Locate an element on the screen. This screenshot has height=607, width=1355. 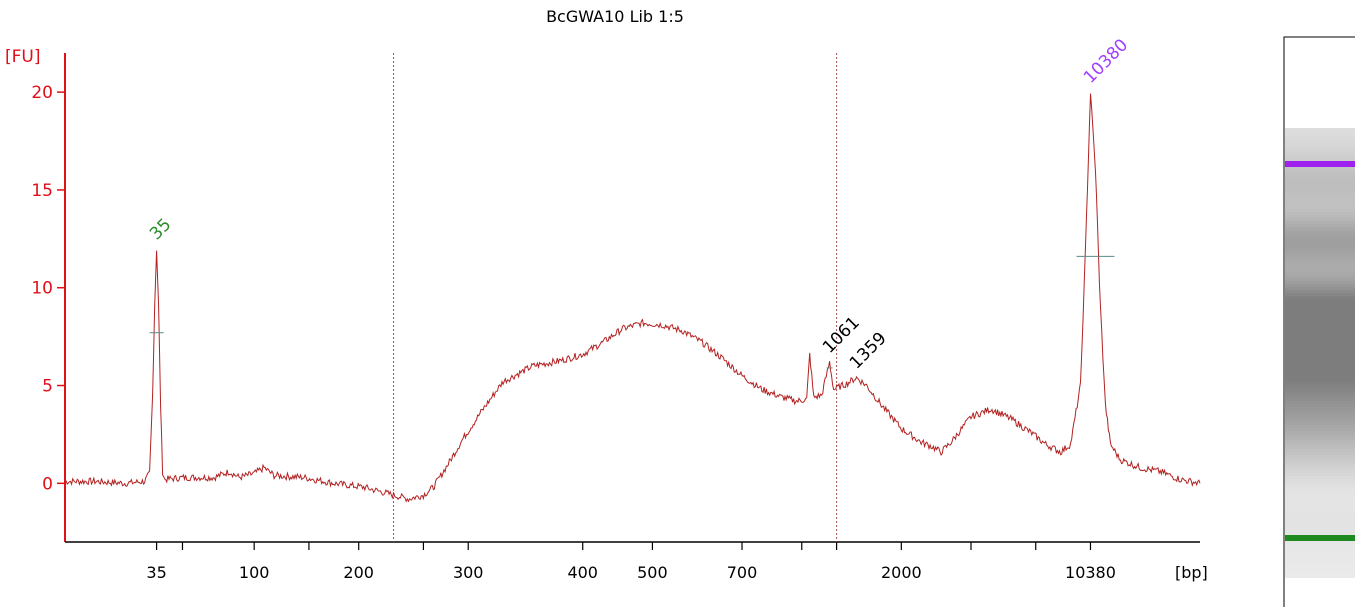
x-tick-label: 500 is located at coordinates (652, 572).